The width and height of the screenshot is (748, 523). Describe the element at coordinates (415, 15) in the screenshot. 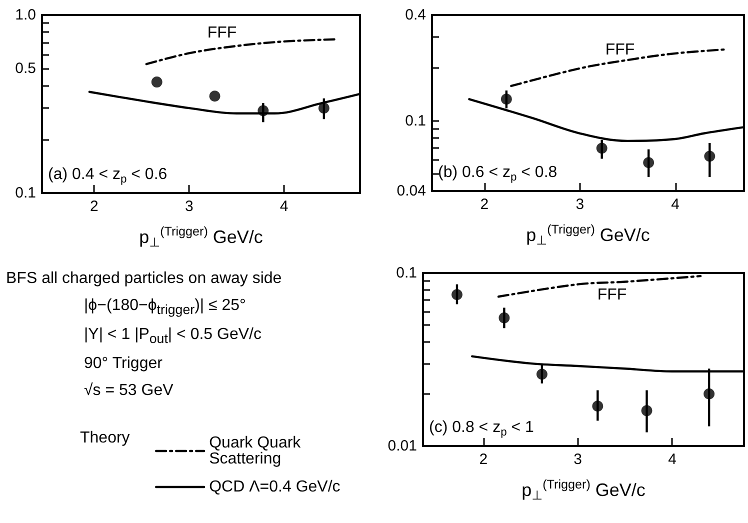

I see `y-tick-label: 0.4` at that location.